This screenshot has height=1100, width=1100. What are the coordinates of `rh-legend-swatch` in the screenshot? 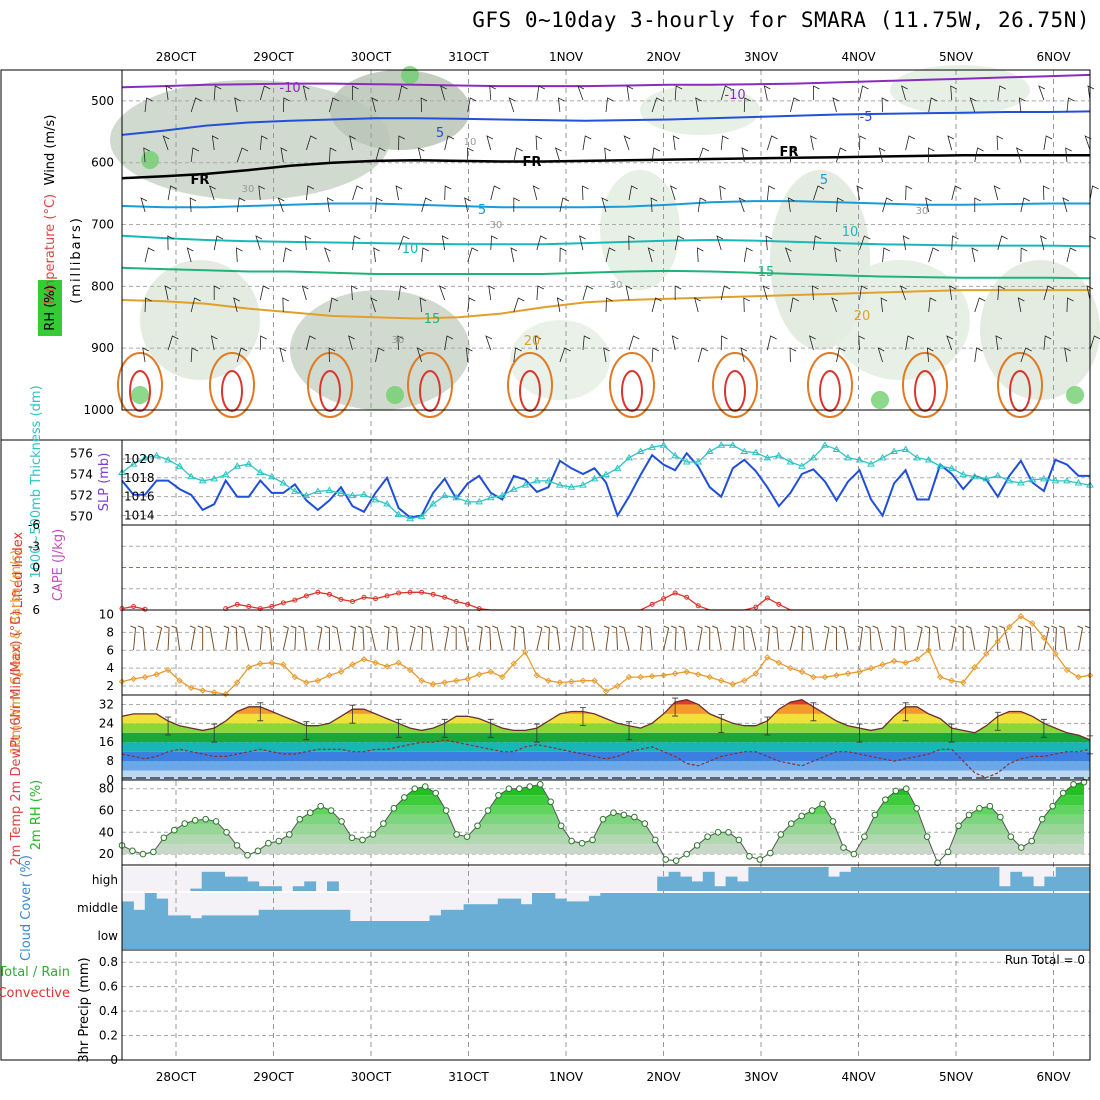 It's located at (50, 308).